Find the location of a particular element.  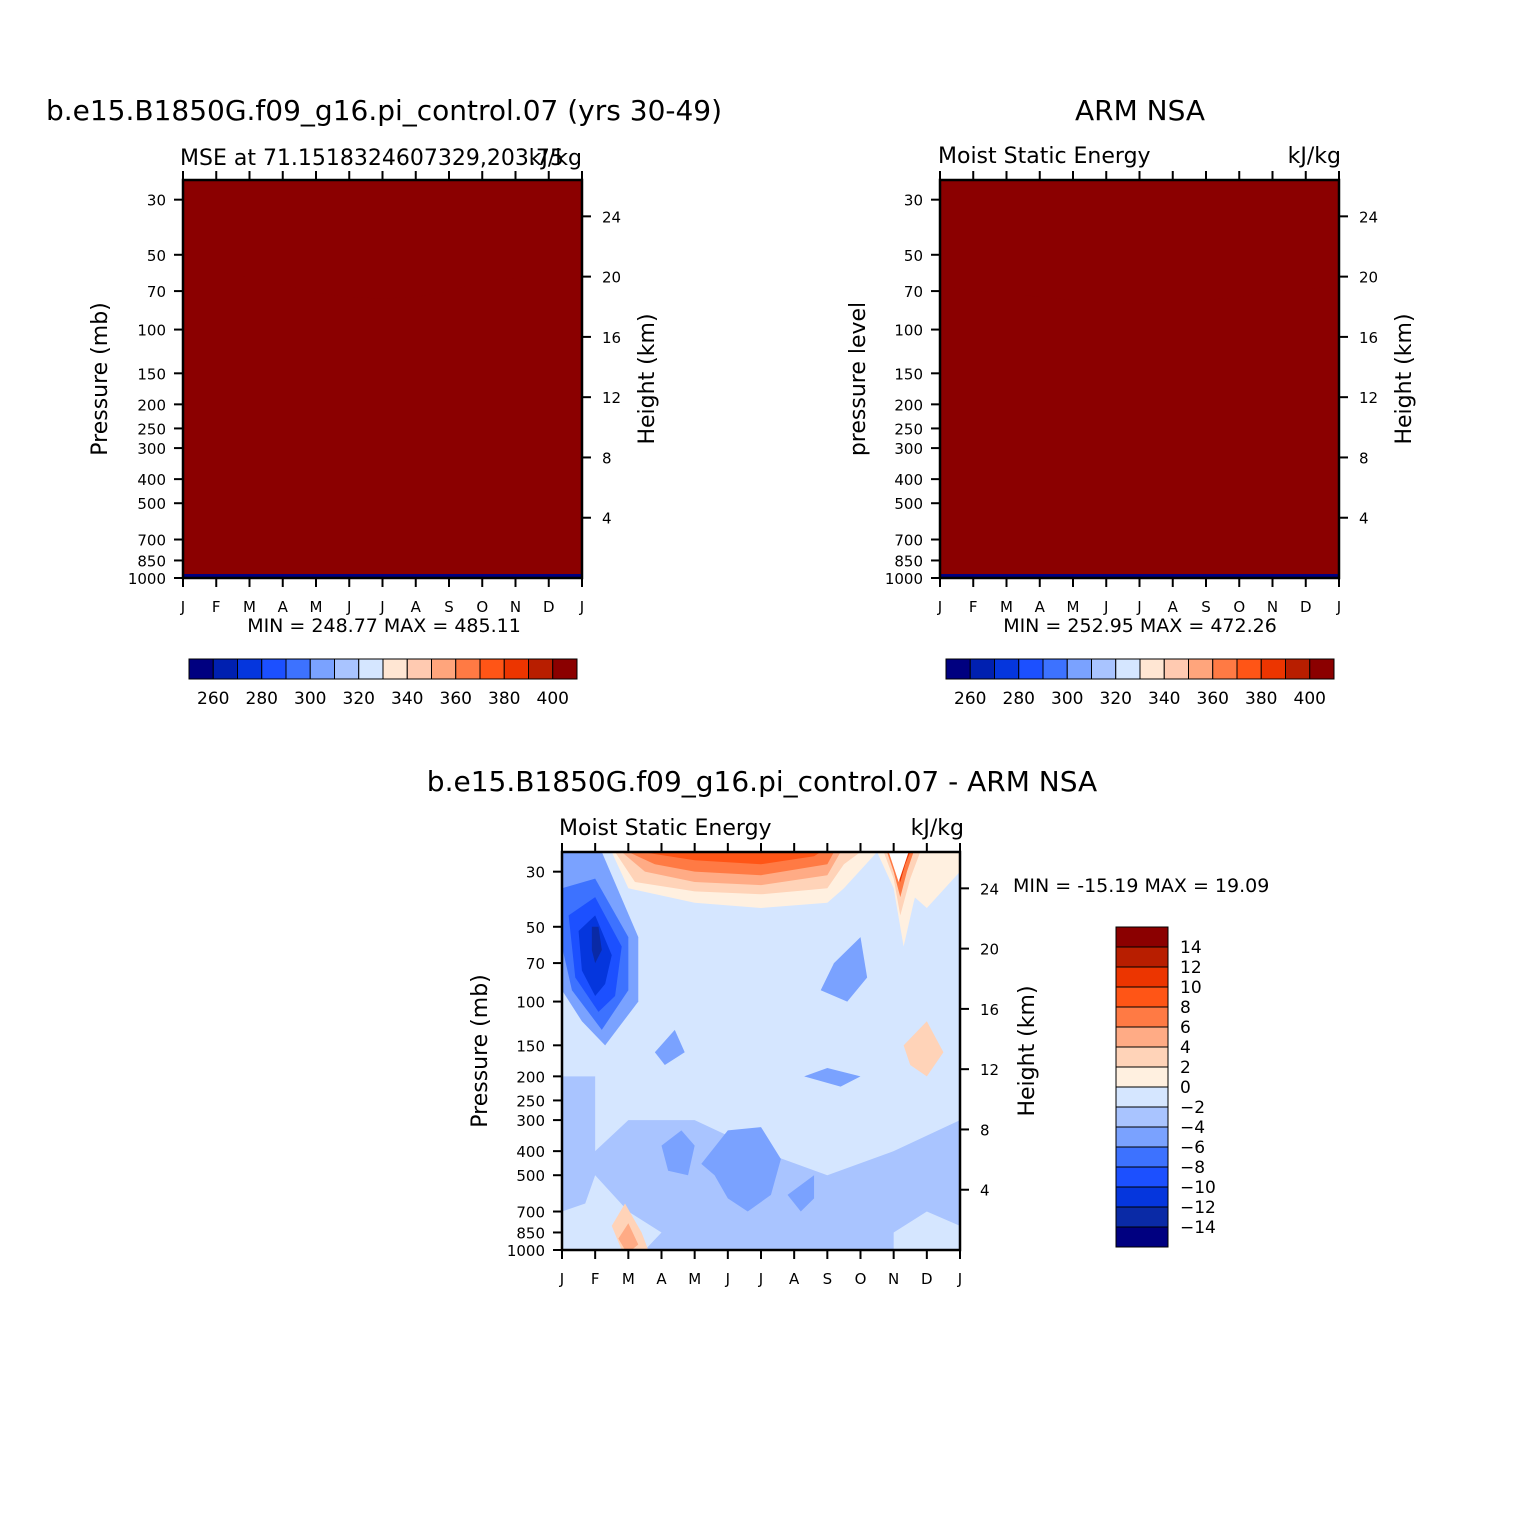

panel-right-ylabel: pressure level is located at coordinates (858, 379).